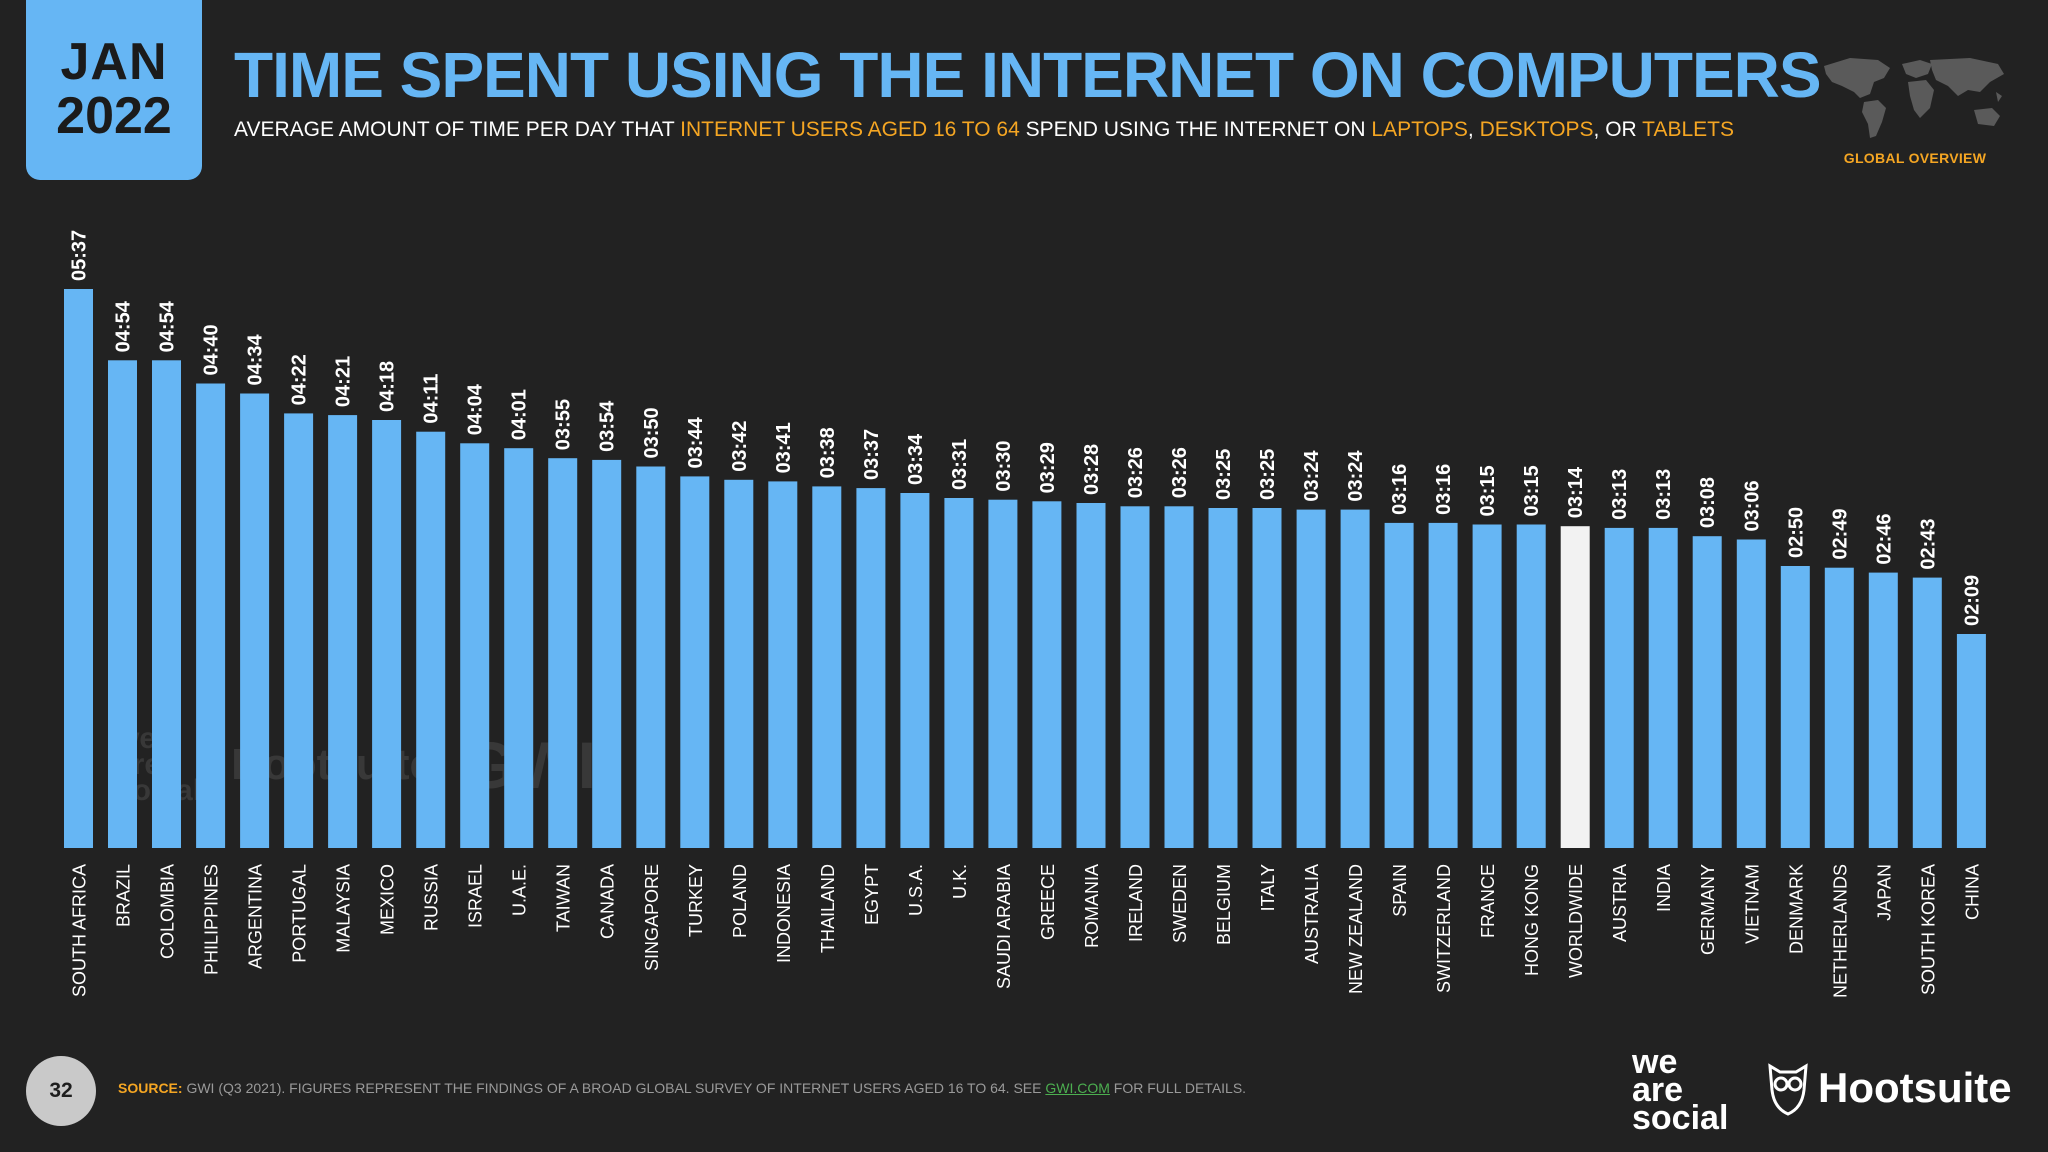 This screenshot has width=2048, height=1152. What do you see at coordinates (520, 414) in the screenshot?
I see `data-label: 04:01` at bounding box center [520, 414].